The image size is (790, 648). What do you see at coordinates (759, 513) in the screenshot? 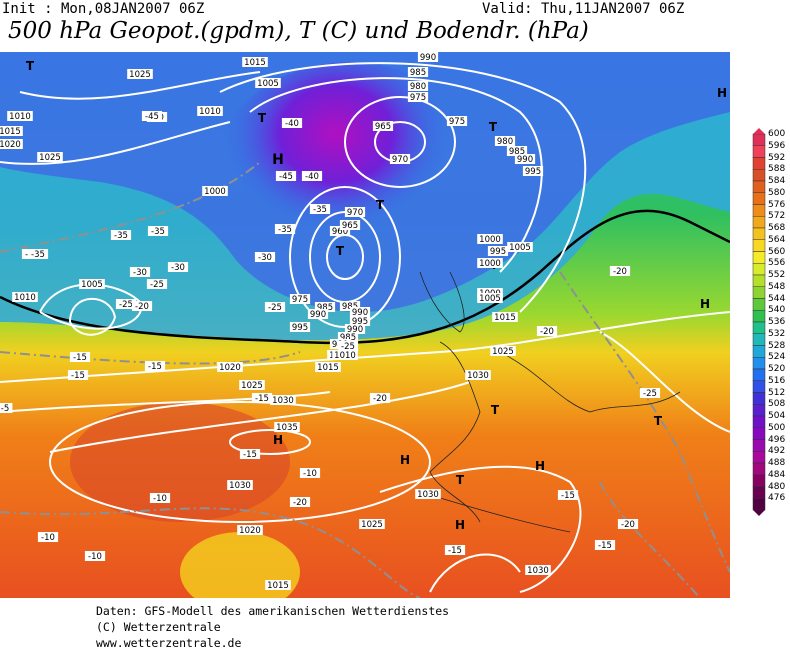
I see `color-scale-bottom-arrow` at bounding box center [759, 513].